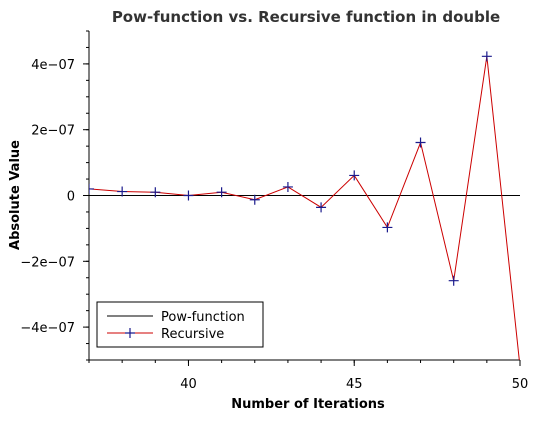 This screenshot has width=533, height=421. I want to click on y-tick-label: −4e−07, so click(47, 328).